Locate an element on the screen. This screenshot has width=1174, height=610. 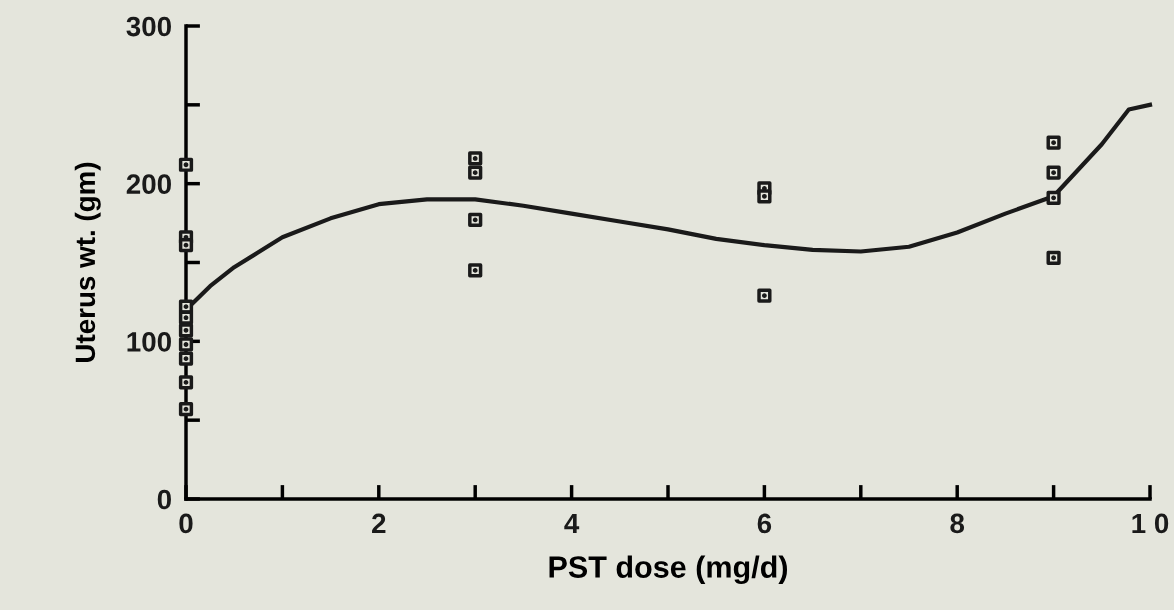
x-axis-title: PST dose (mg/d) is located at coordinates (668, 570).